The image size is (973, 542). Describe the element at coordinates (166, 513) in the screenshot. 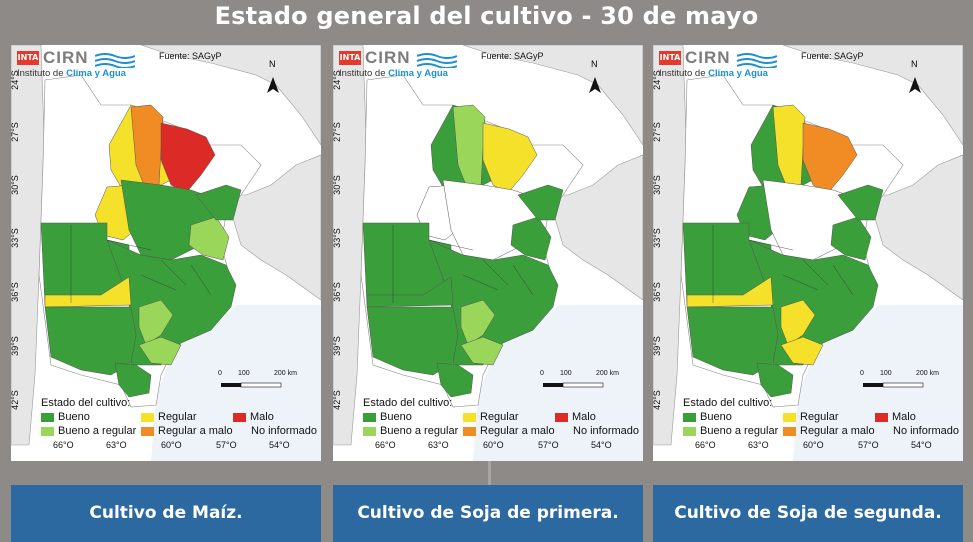

I see `panel-caption: Cultivo de Maíz.` at that location.